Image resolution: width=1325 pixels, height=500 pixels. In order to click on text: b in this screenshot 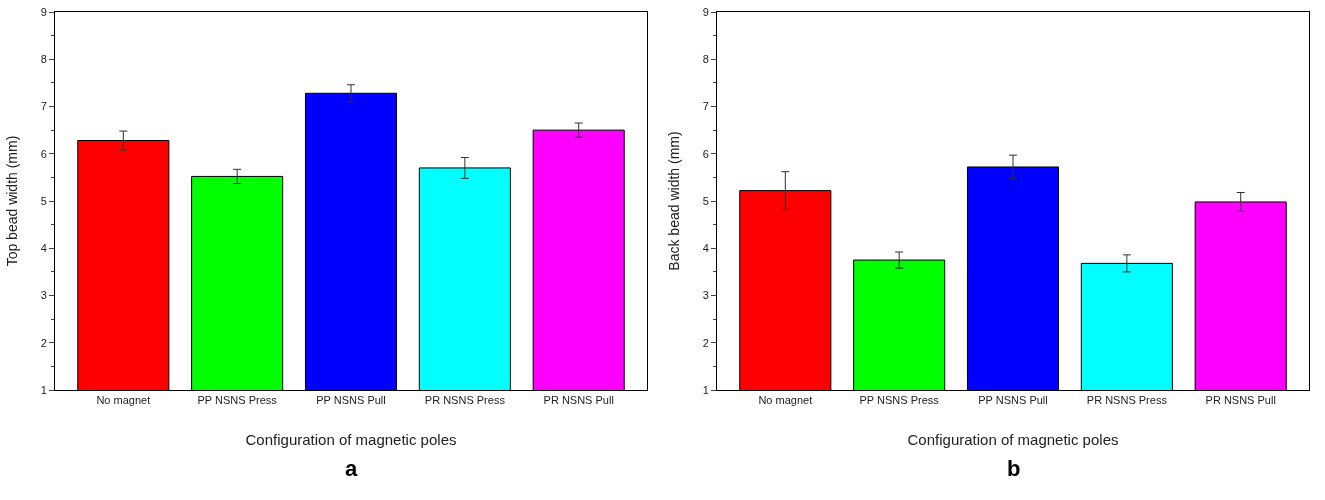, I will do `click(1014, 468)`.